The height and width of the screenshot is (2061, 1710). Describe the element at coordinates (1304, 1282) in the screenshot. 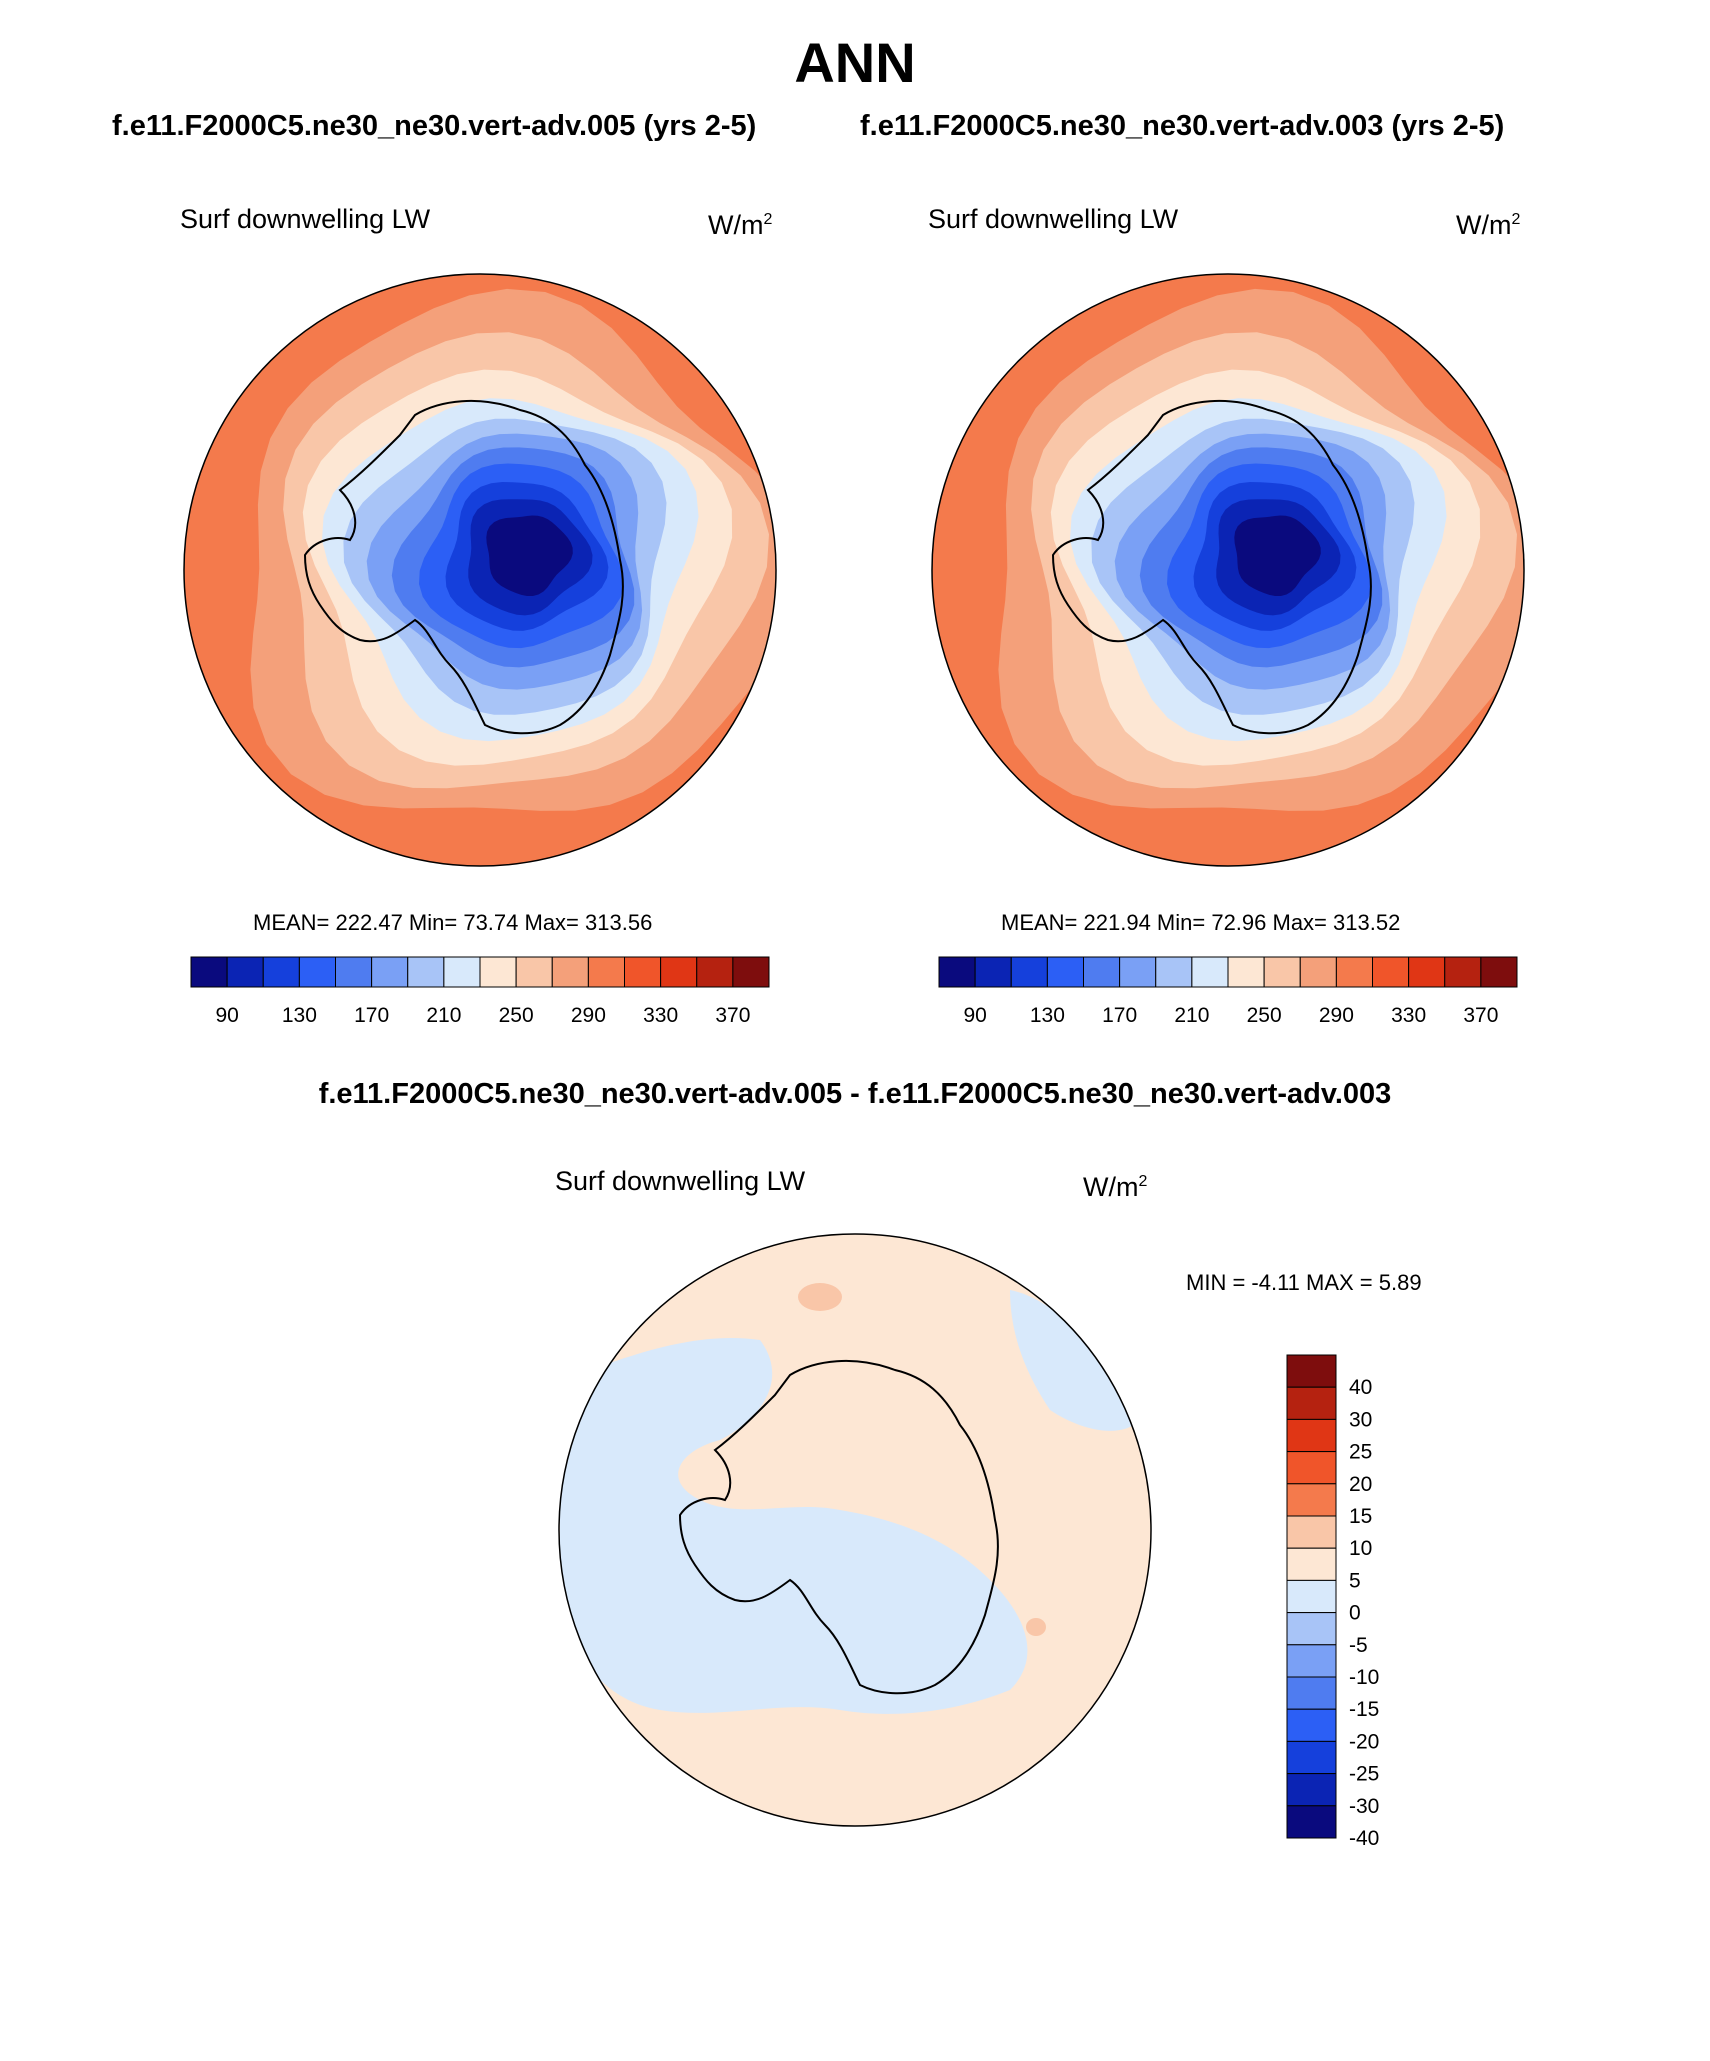

I see `diff-panel-stats: MIN = -4.11 MAX = 5.89` at that location.